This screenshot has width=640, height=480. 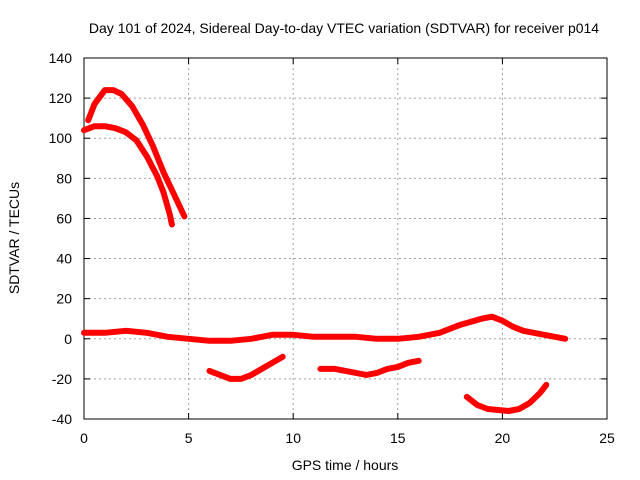 I want to click on y-tick-label: 140, so click(x=61, y=58).